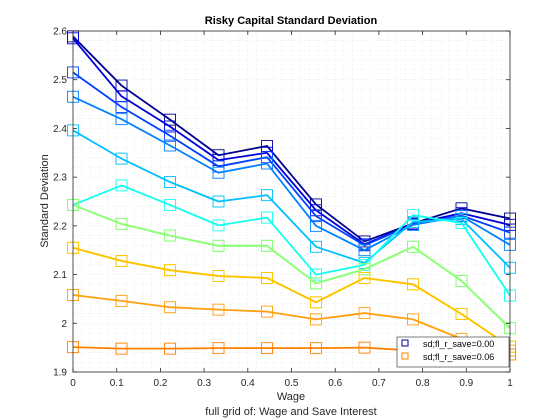 The image size is (560, 420). I want to click on legend: sd;fl_r_save=0.00 sd;fl_r_save=0.06, so click(453, 352).